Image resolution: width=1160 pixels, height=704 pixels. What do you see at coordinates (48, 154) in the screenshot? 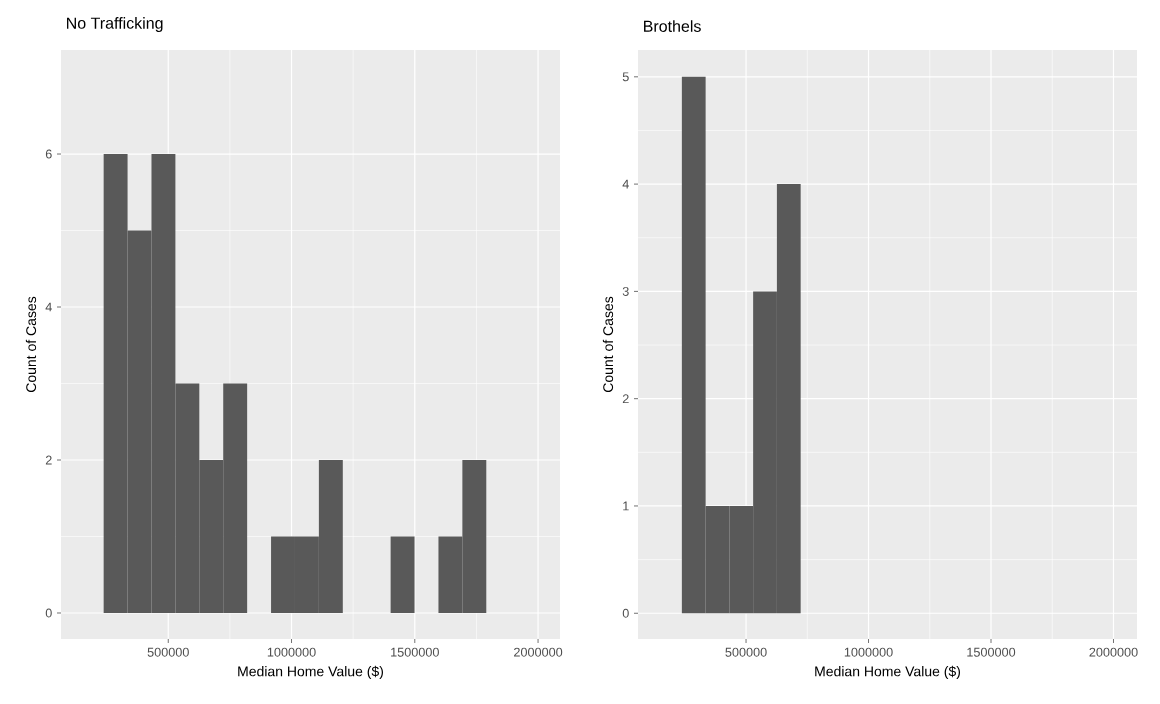
I see `y-tick-label: 6` at bounding box center [48, 154].